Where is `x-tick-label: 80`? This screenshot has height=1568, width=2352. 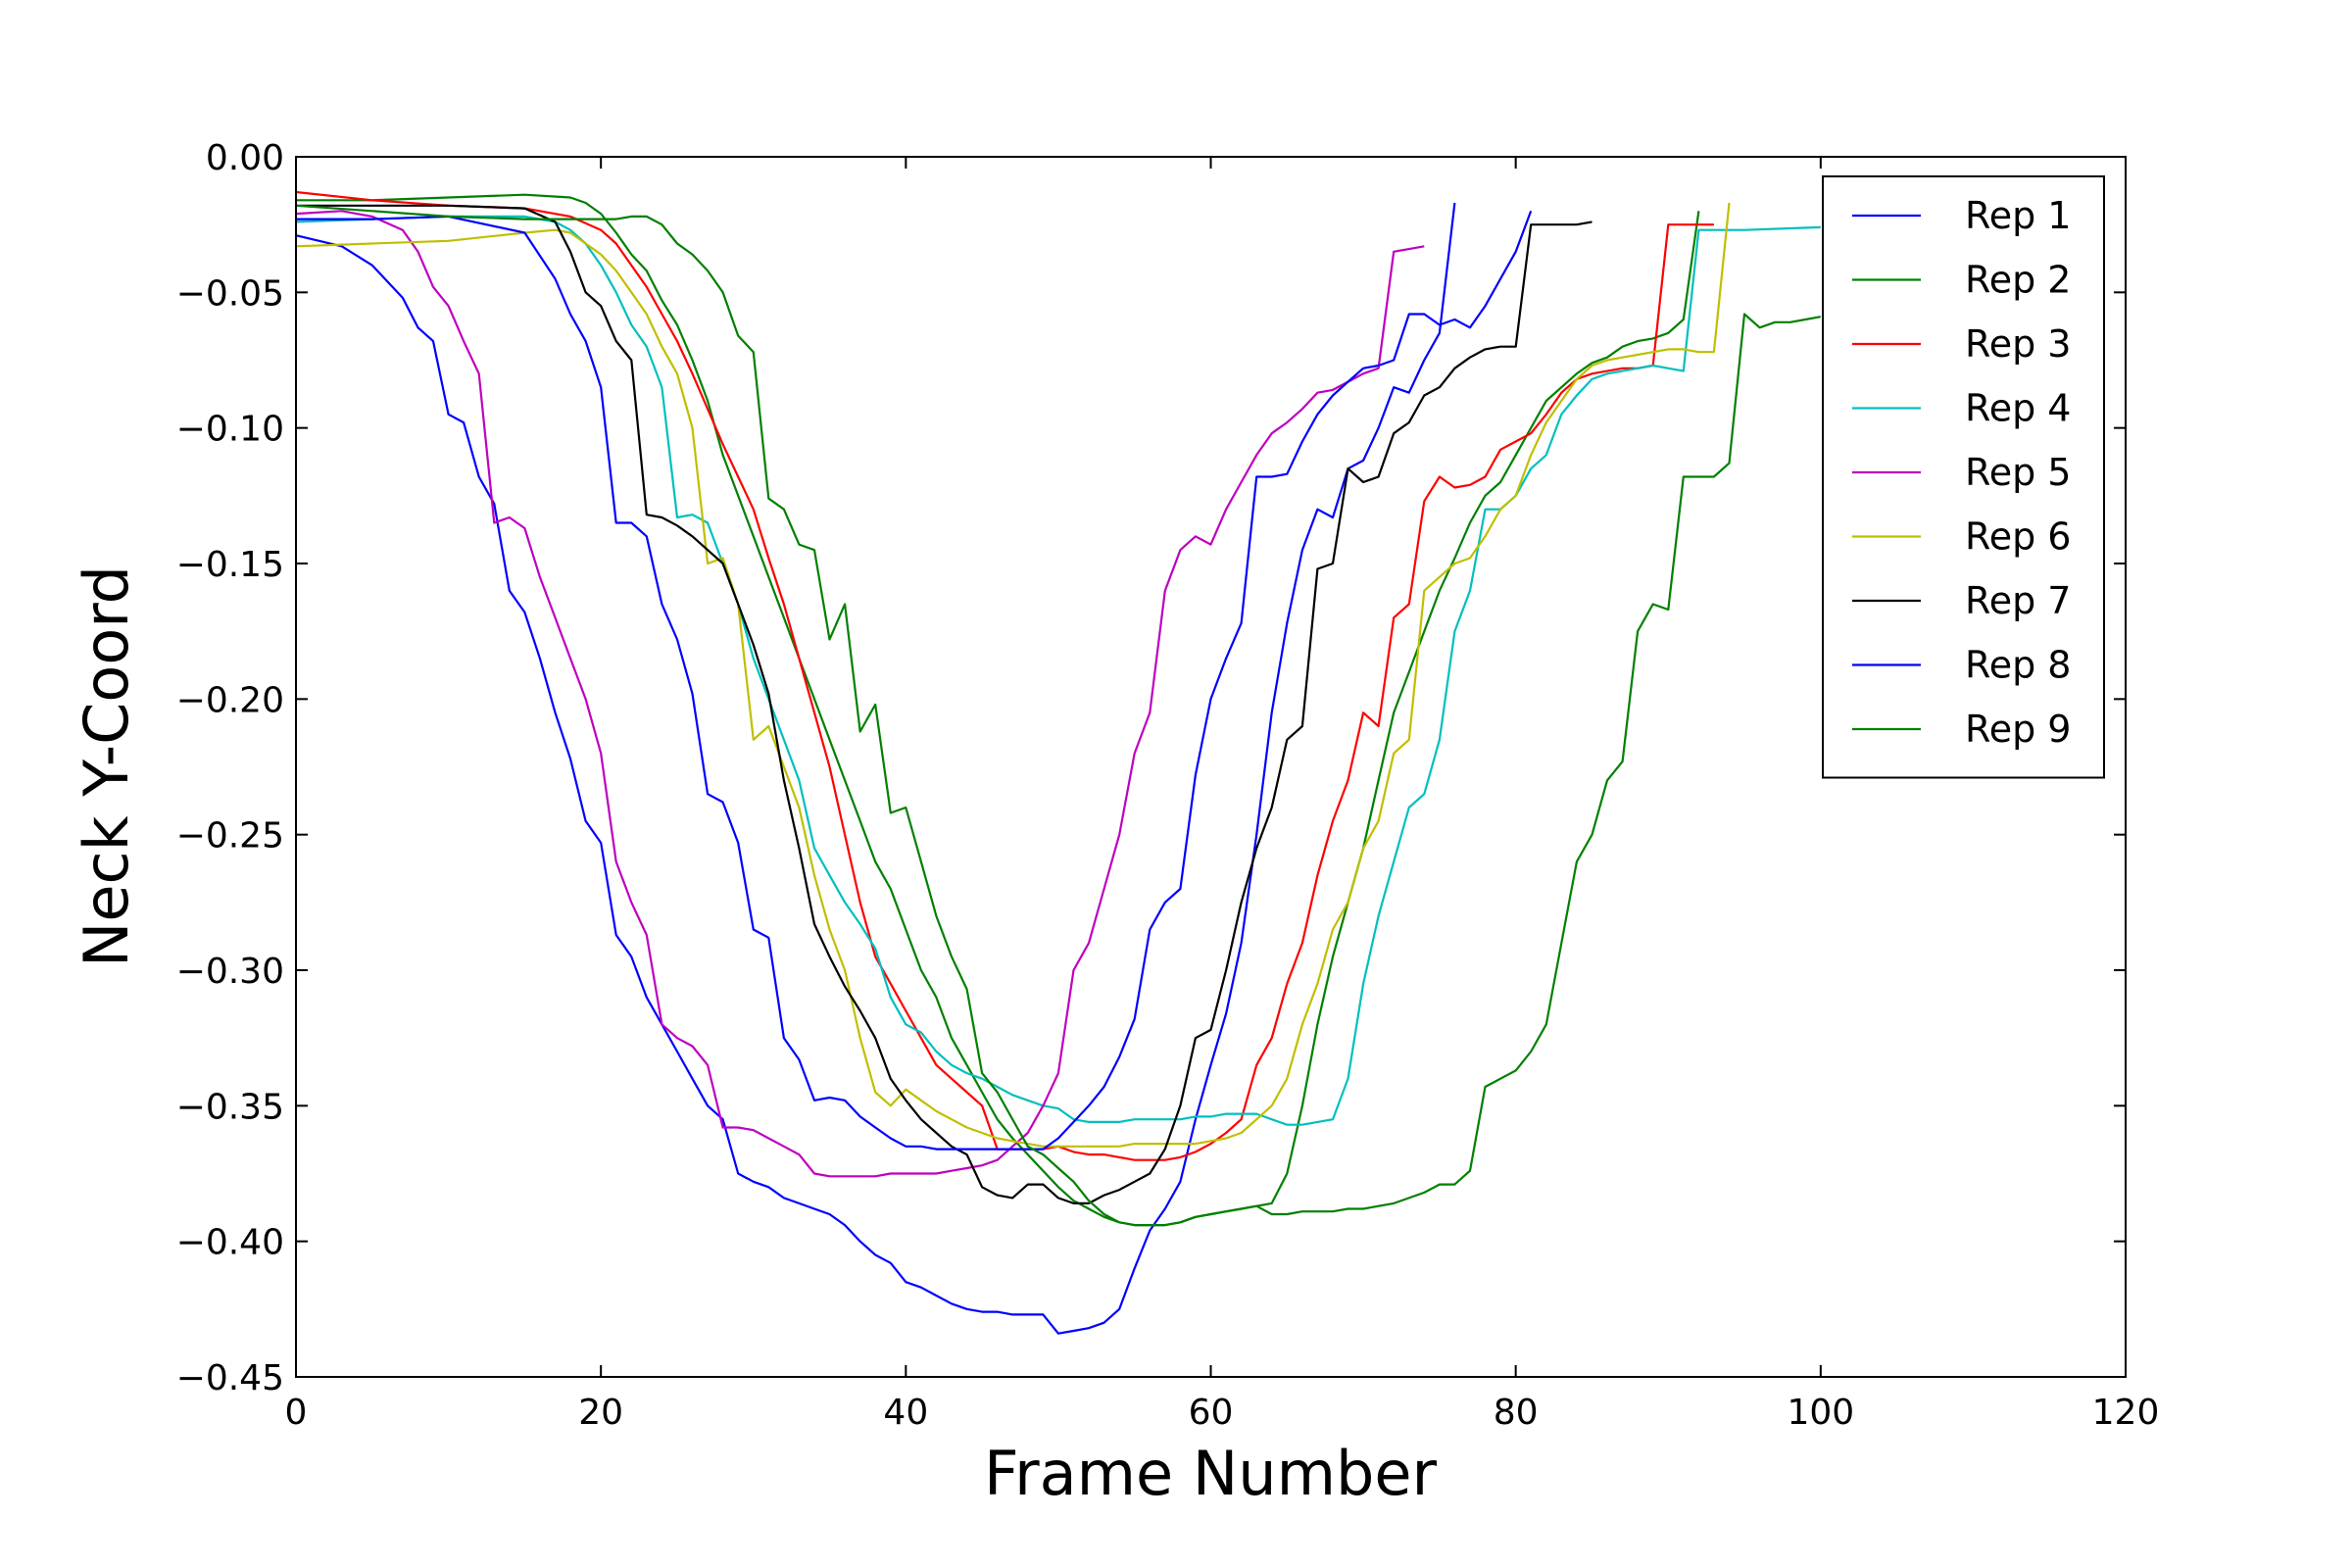
x-tick-label: 80 is located at coordinates (1516, 1413).